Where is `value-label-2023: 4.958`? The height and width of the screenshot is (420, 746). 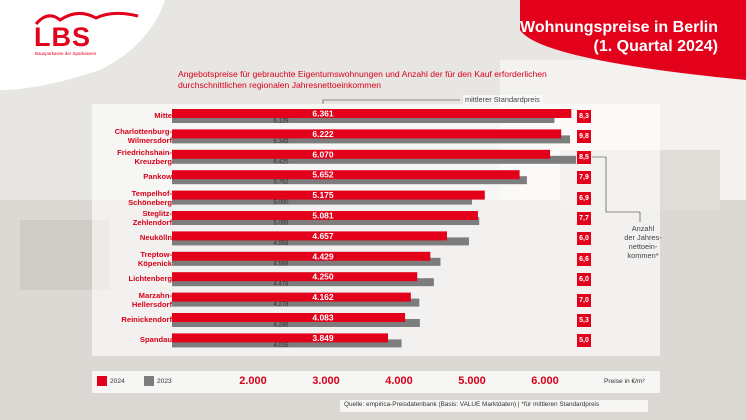 value-label-2023: 4.958 is located at coordinates (281, 244).